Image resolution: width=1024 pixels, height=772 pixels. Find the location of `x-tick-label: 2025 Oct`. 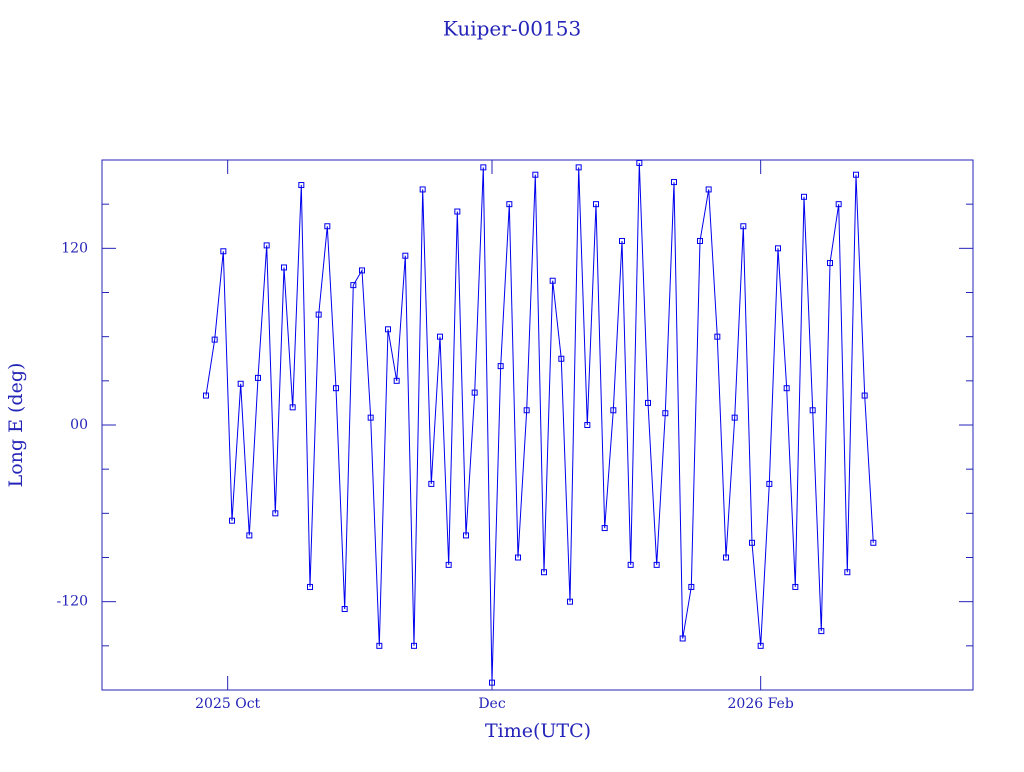

x-tick-label: 2025 Oct is located at coordinates (227, 704).